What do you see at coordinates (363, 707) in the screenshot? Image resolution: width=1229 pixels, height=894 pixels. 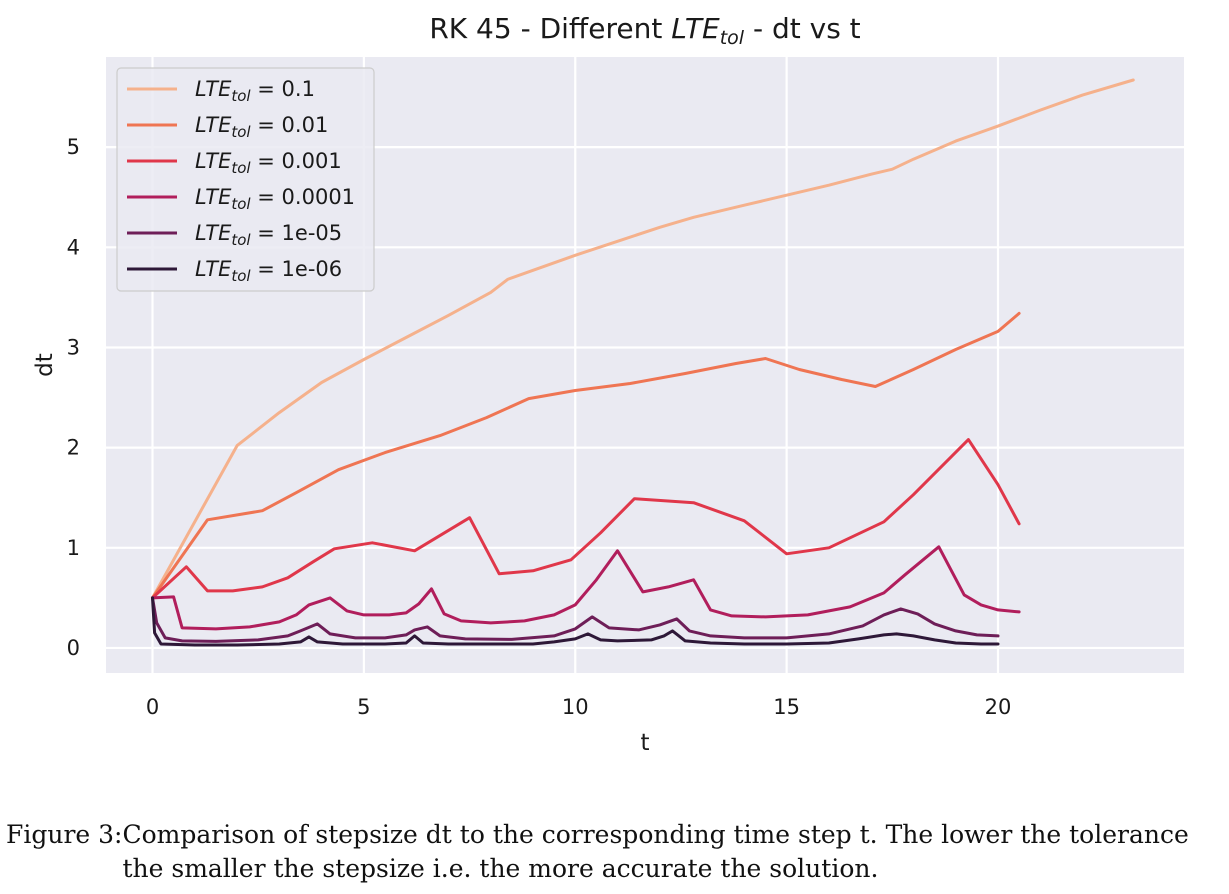 I see `x-tick-label: 5` at bounding box center [363, 707].